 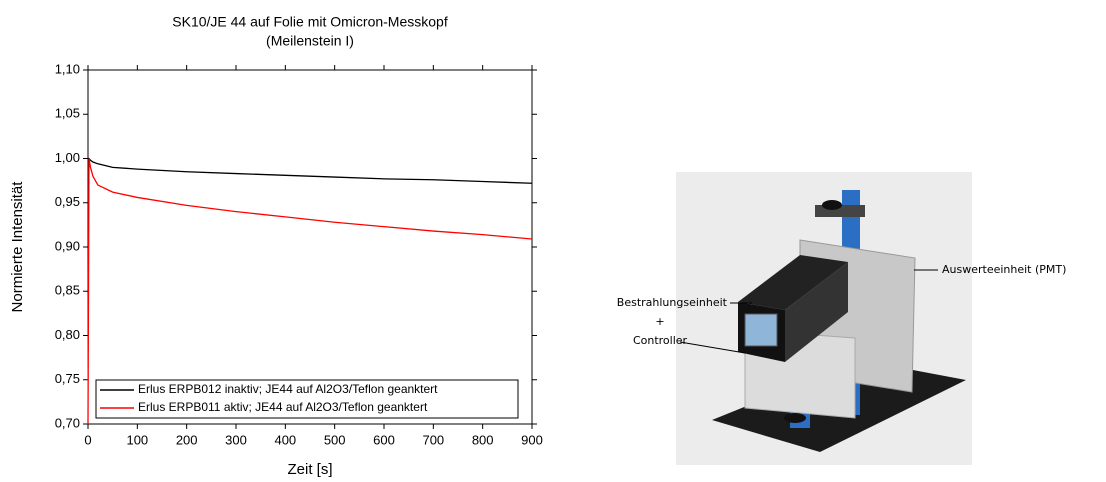 I want to click on arrow, so click(x=712, y=347).